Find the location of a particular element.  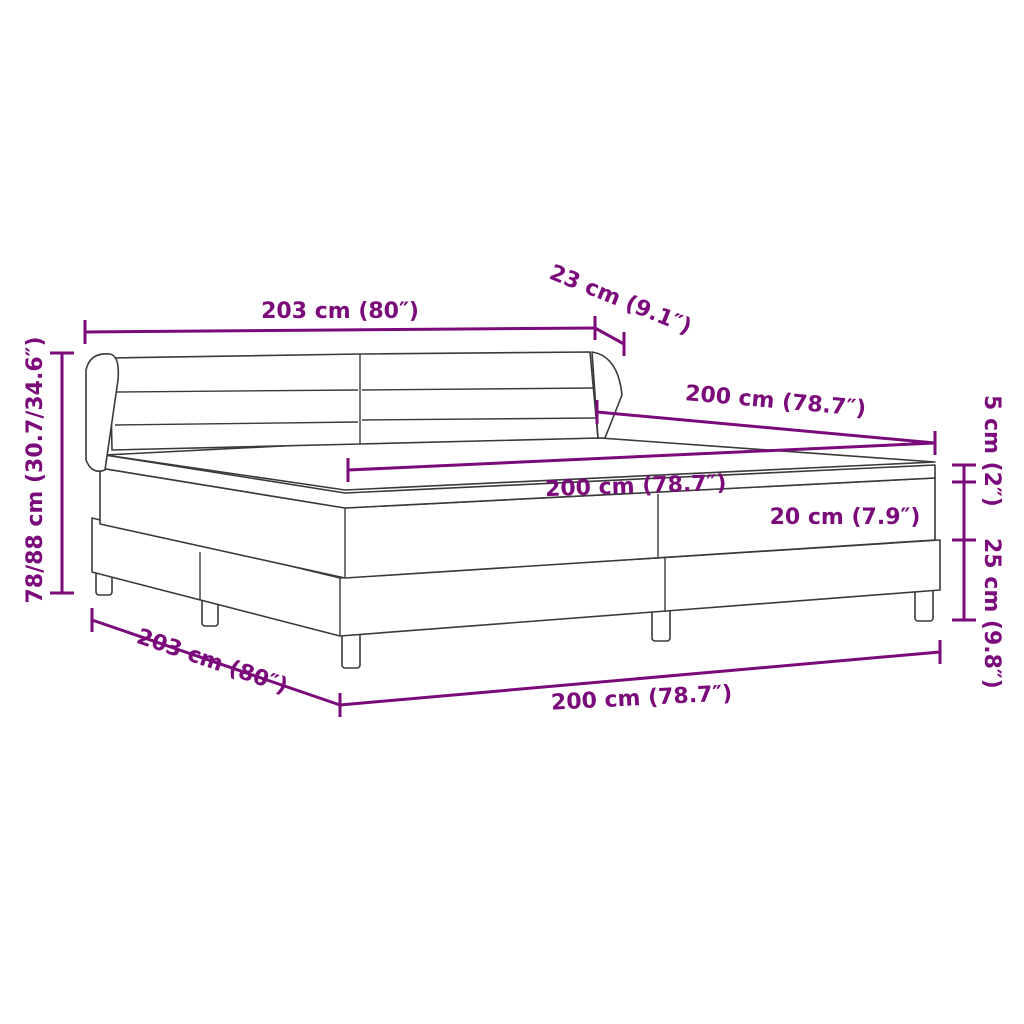

leg is located at coordinates (351, 650).